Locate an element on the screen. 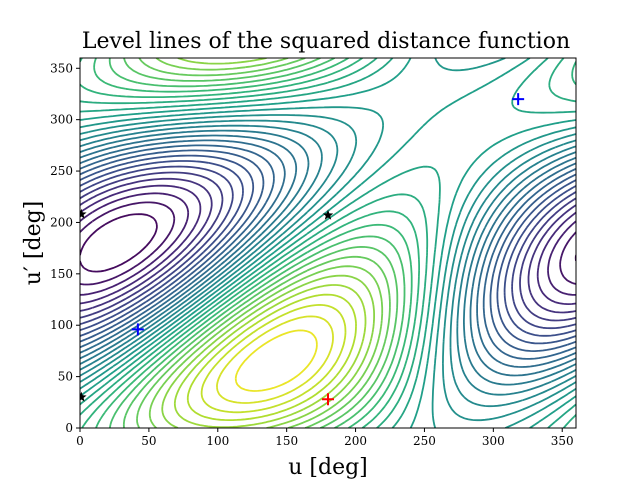 The image size is (640, 480). x-axis-ticks: 0 50 100 150 200 250 300 350 is located at coordinates (325, 438).